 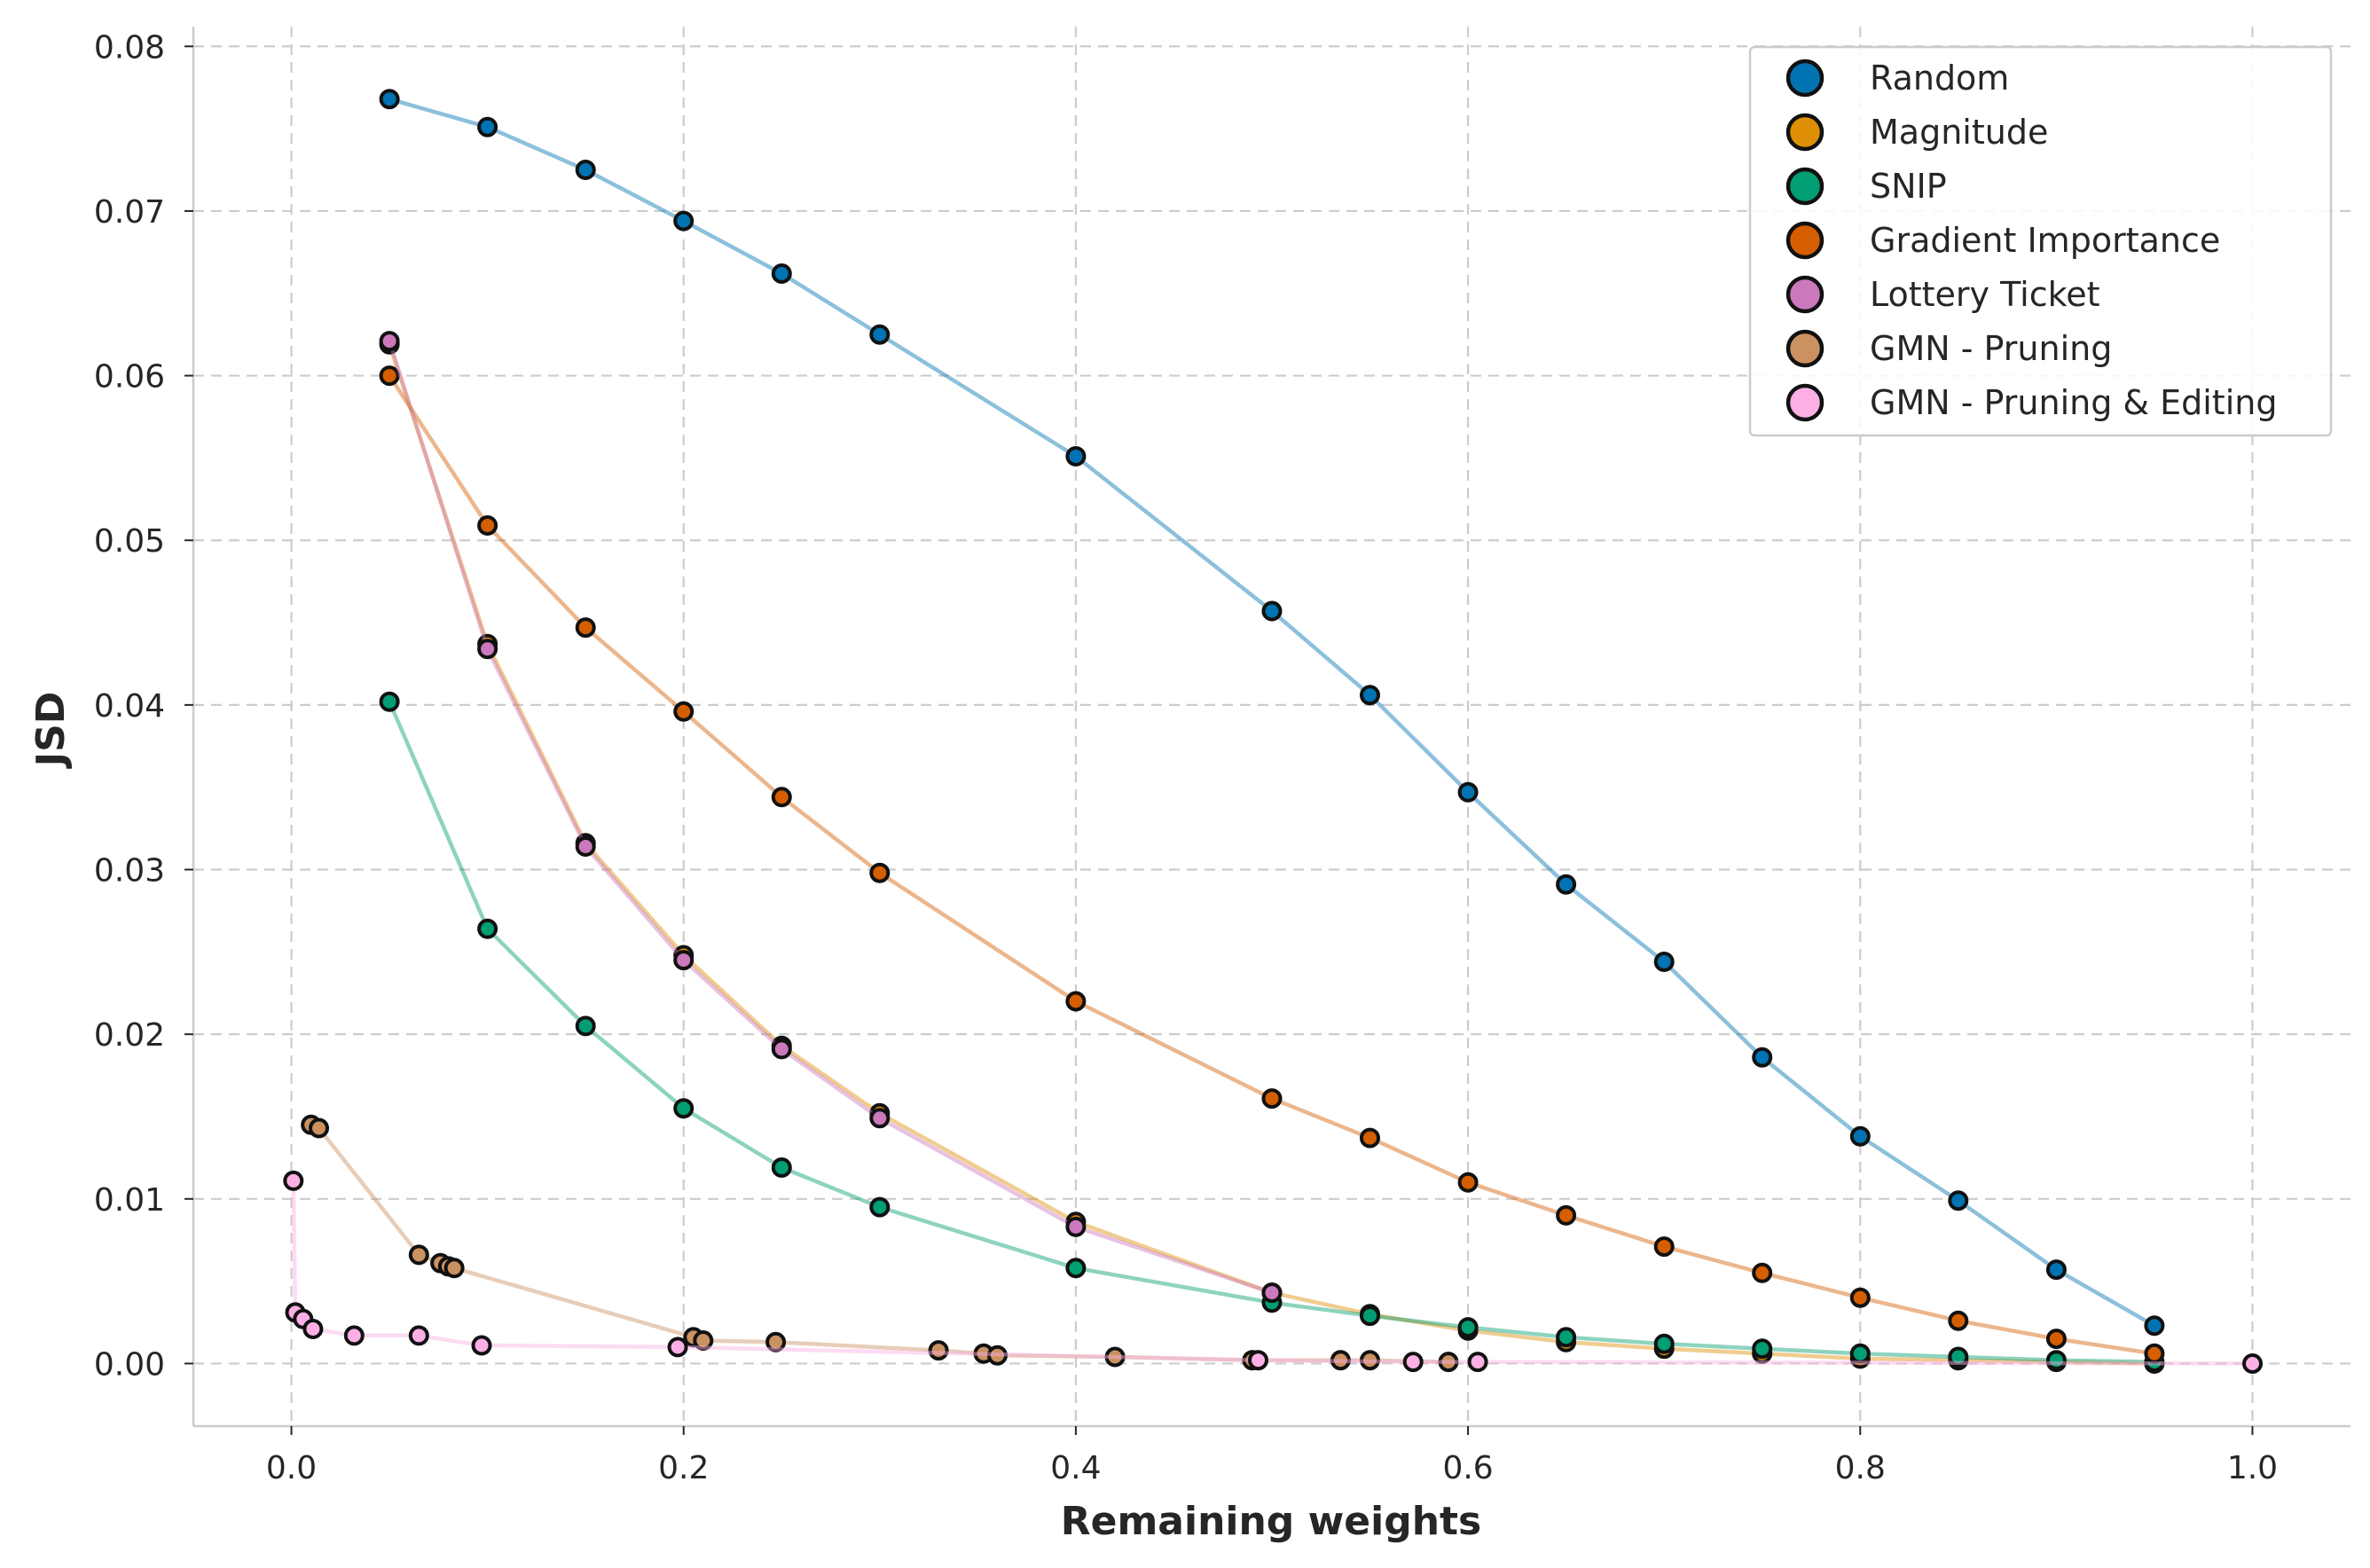 I want to click on legend-marker-gmn-pruning, so click(x=1805, y=348).